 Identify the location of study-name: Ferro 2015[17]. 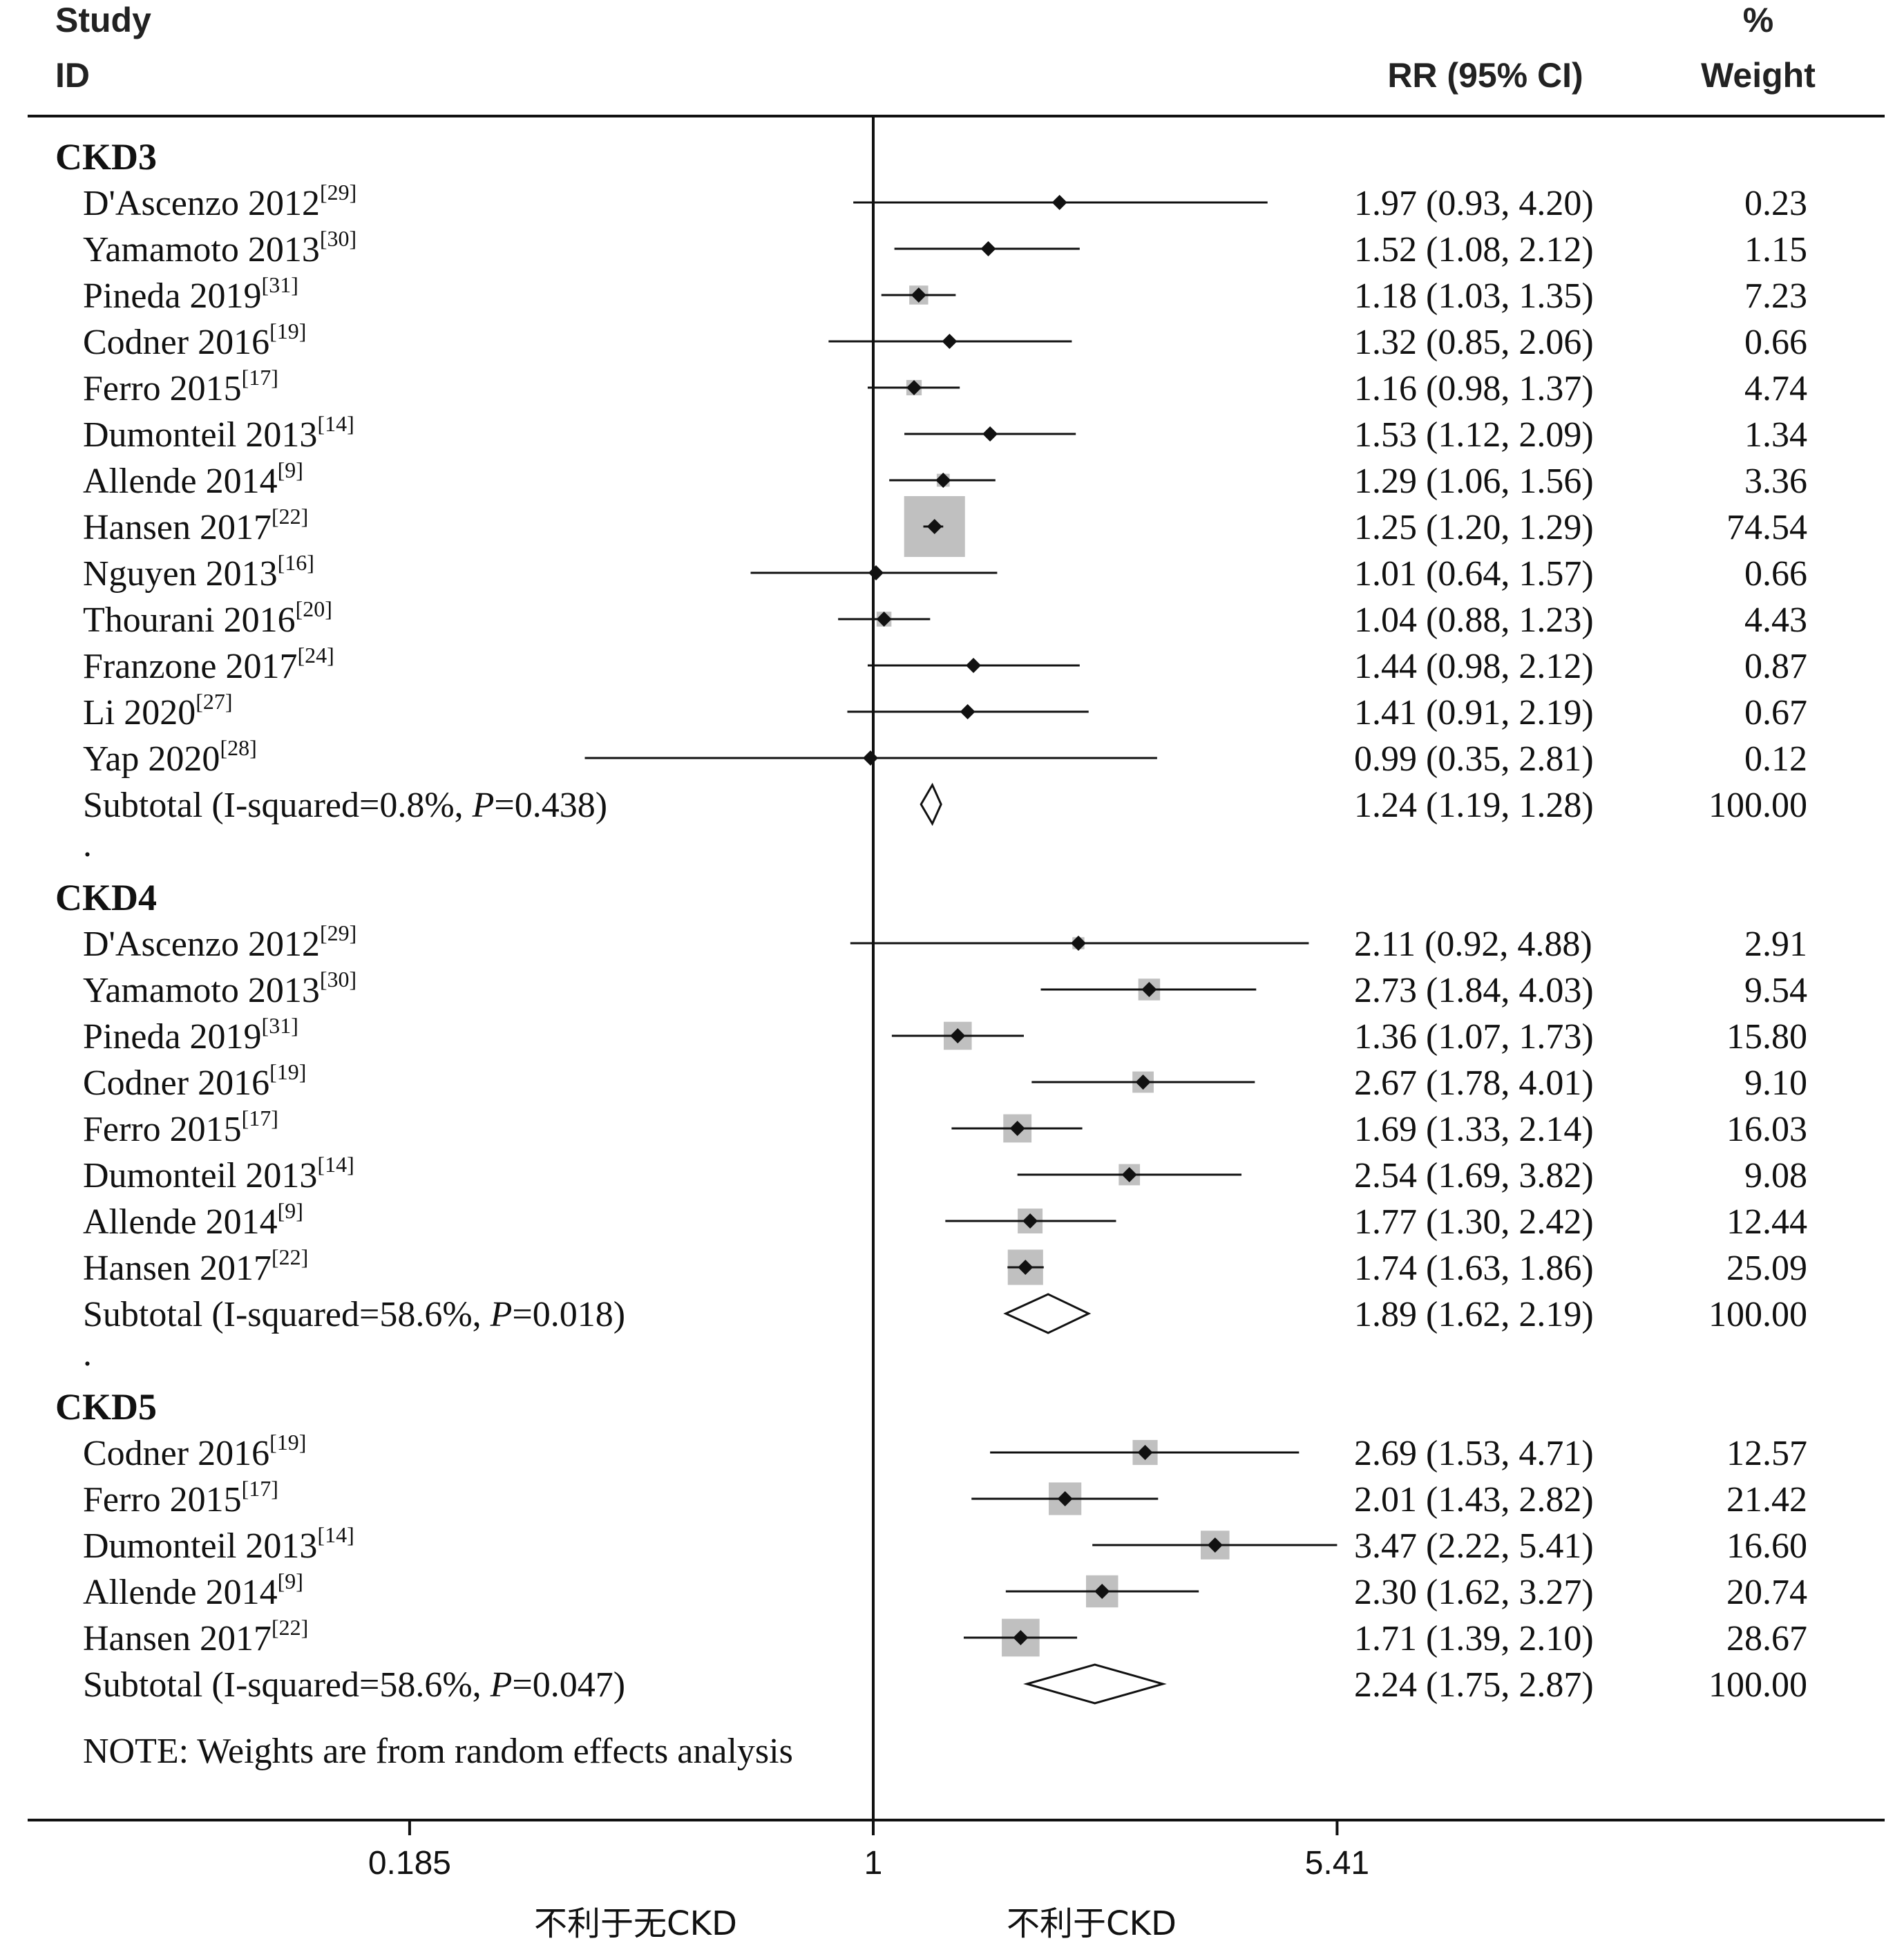
(180, 1498).